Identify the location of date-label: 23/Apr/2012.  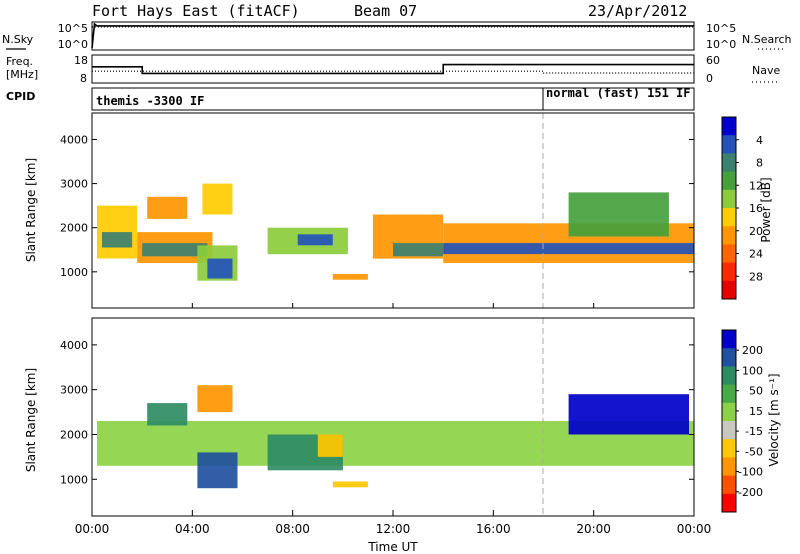
(637, 11).